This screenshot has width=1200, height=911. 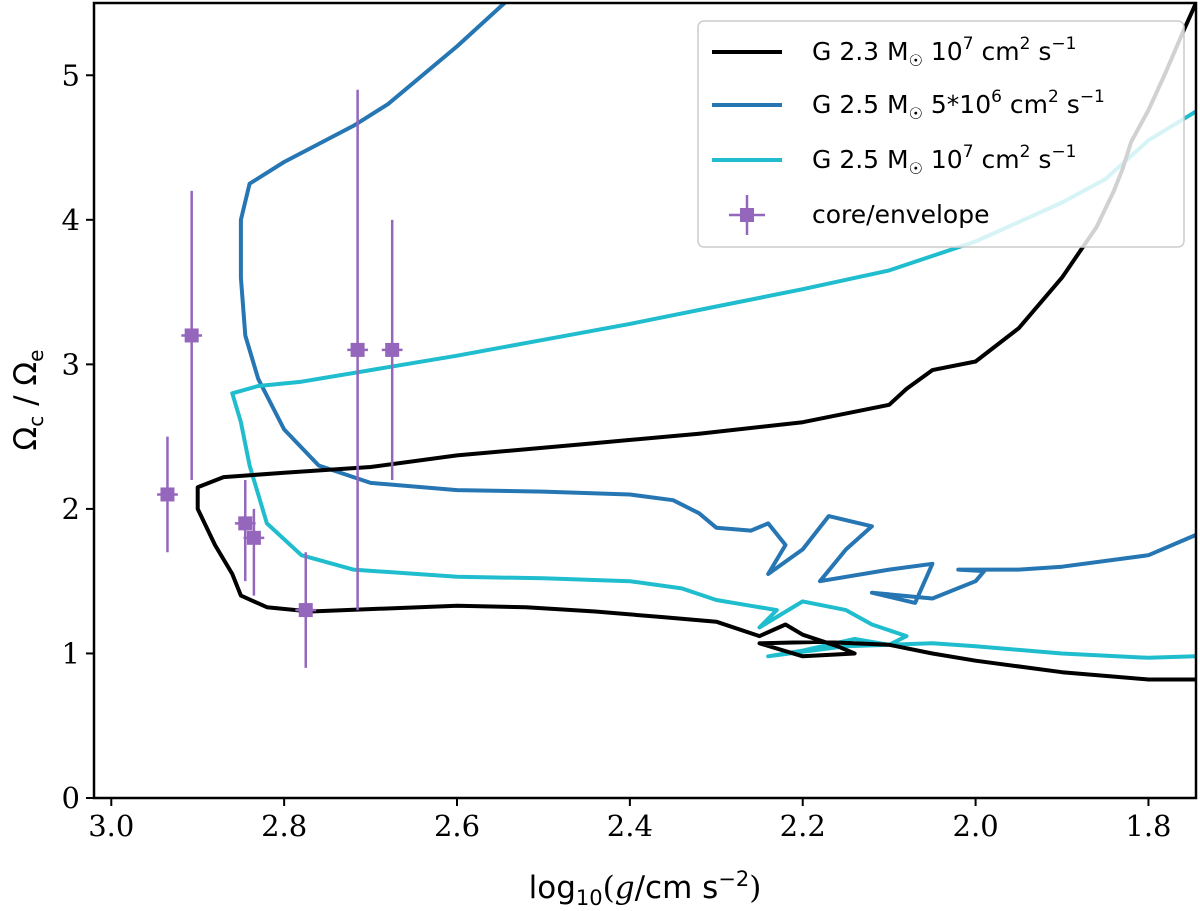 What do you see at coordinates (900, 214) in the screenshot?
I see `legend-label-core-envelope: core/envelope` at bounding box center [900, 214].